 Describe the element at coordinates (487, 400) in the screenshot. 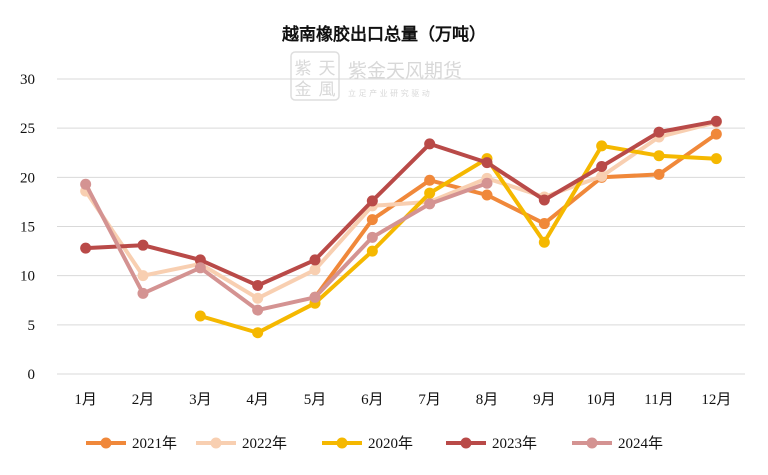

I see `x-tick-label: 8月` at that location.